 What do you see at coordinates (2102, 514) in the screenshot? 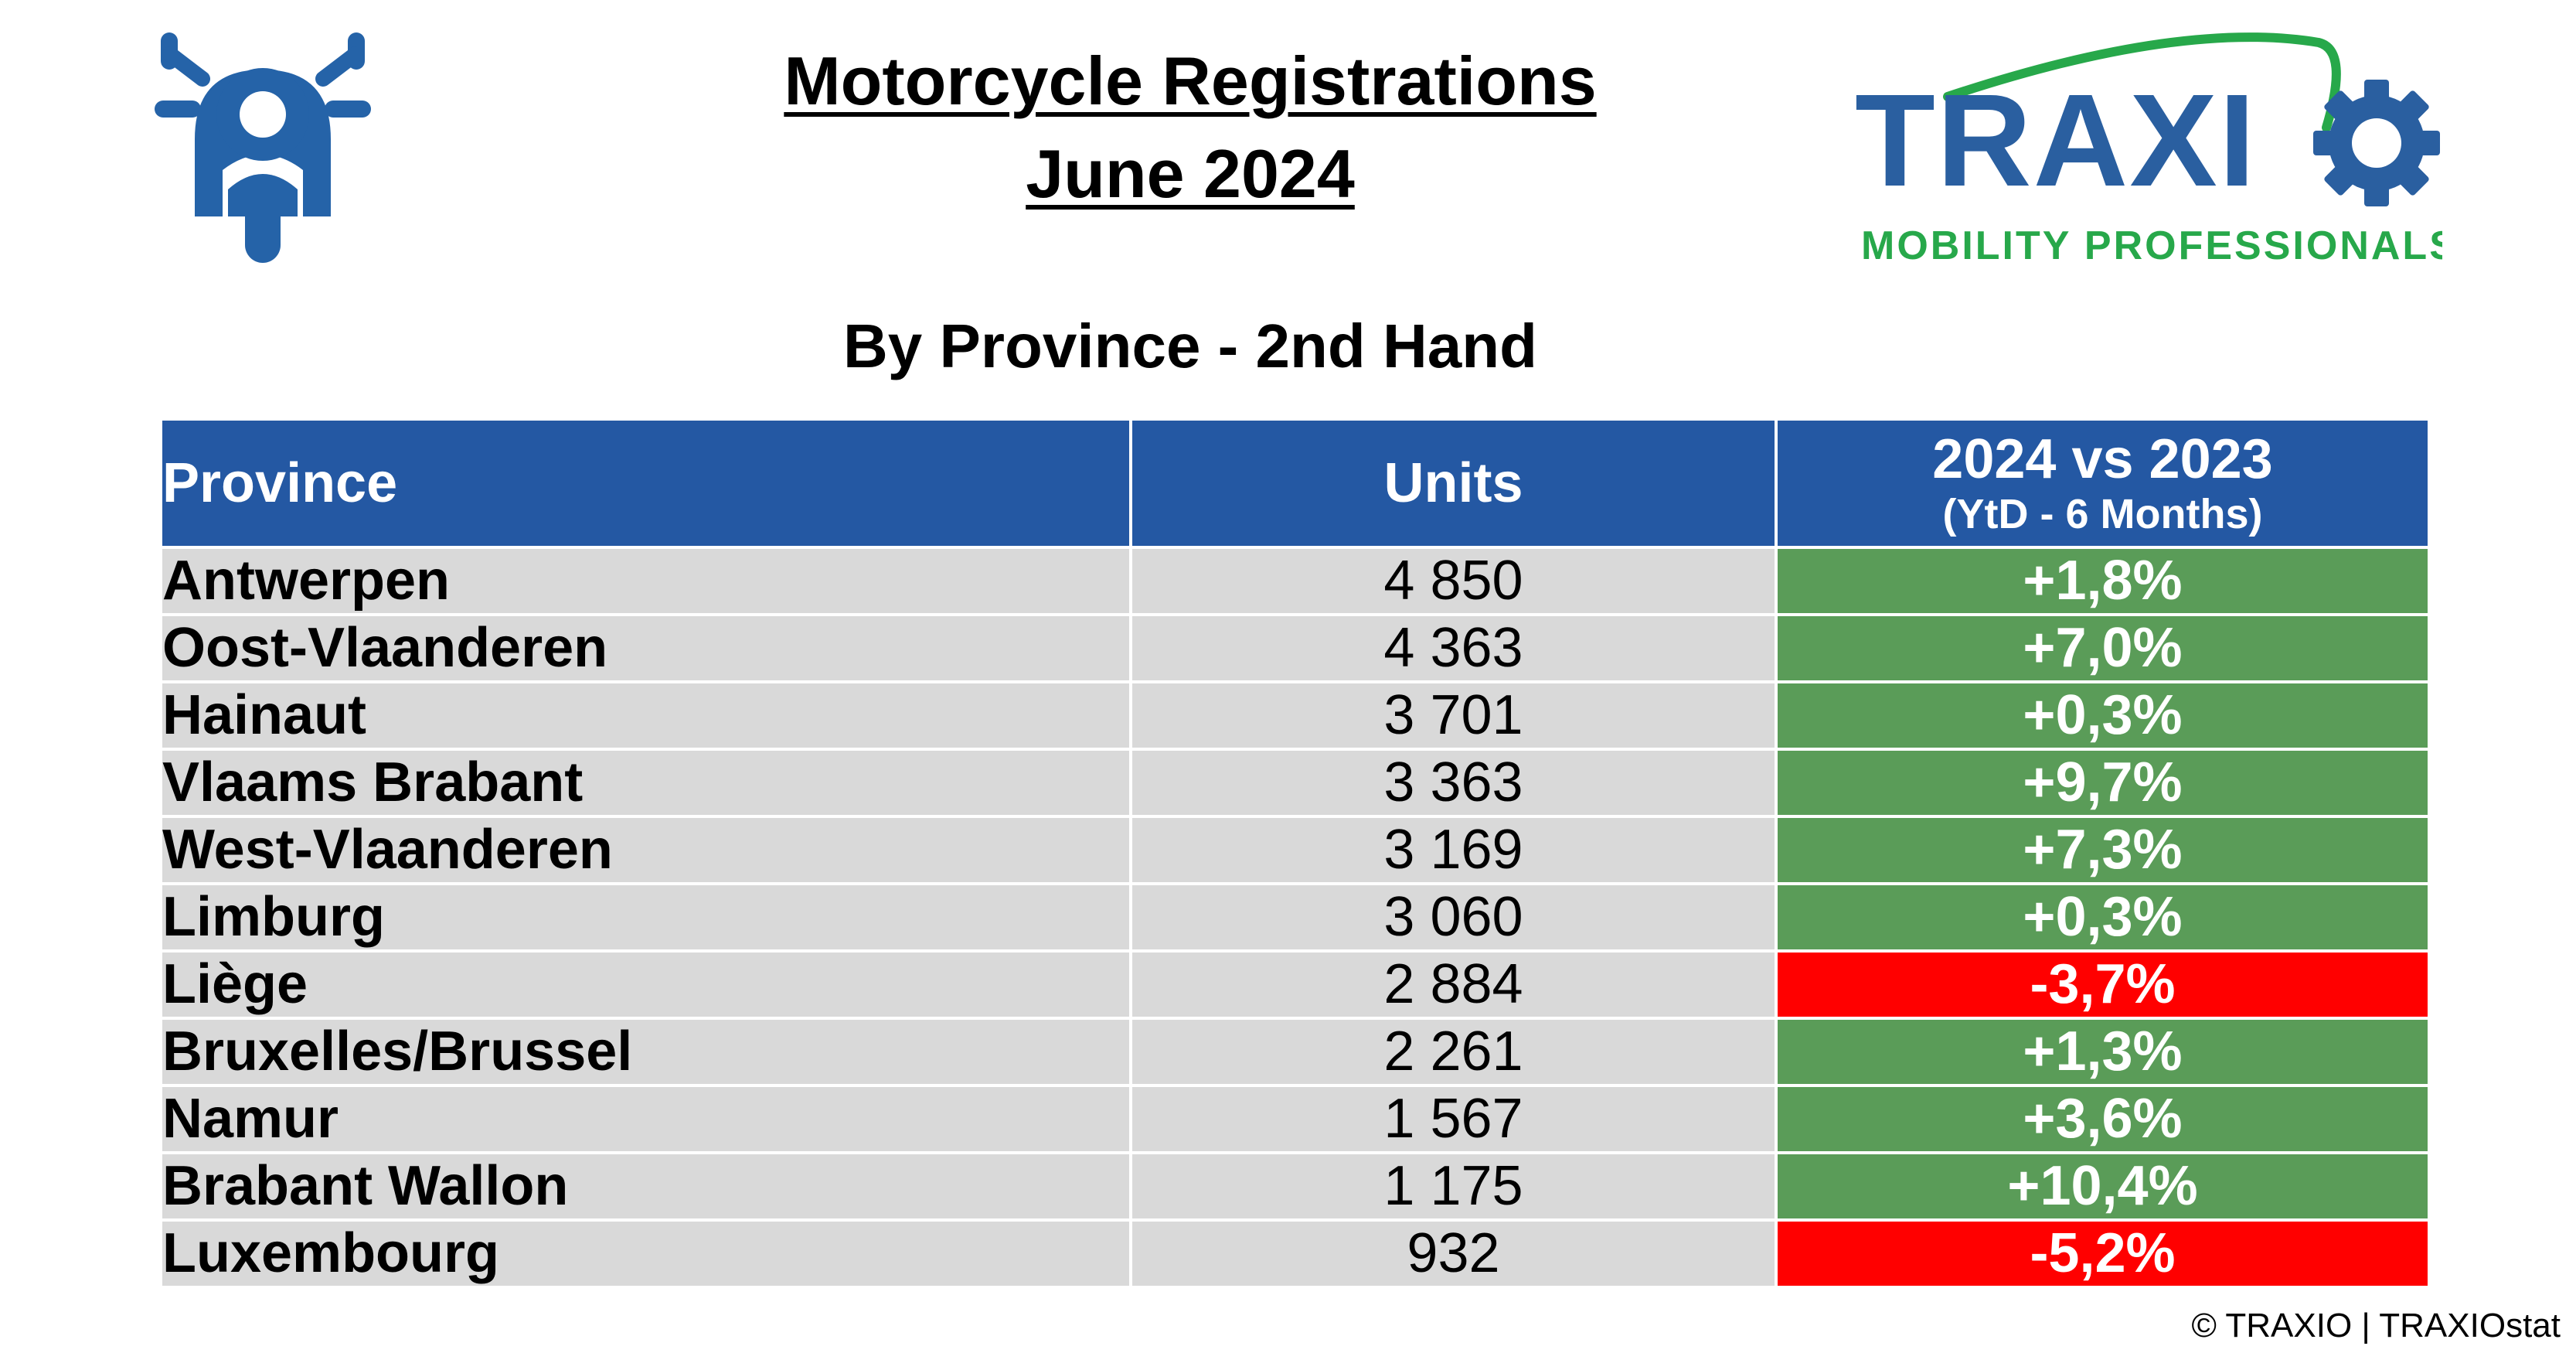
I see `column-header-change-sub: (YtD - 6 Months)` at bounding box center [2102, 514].